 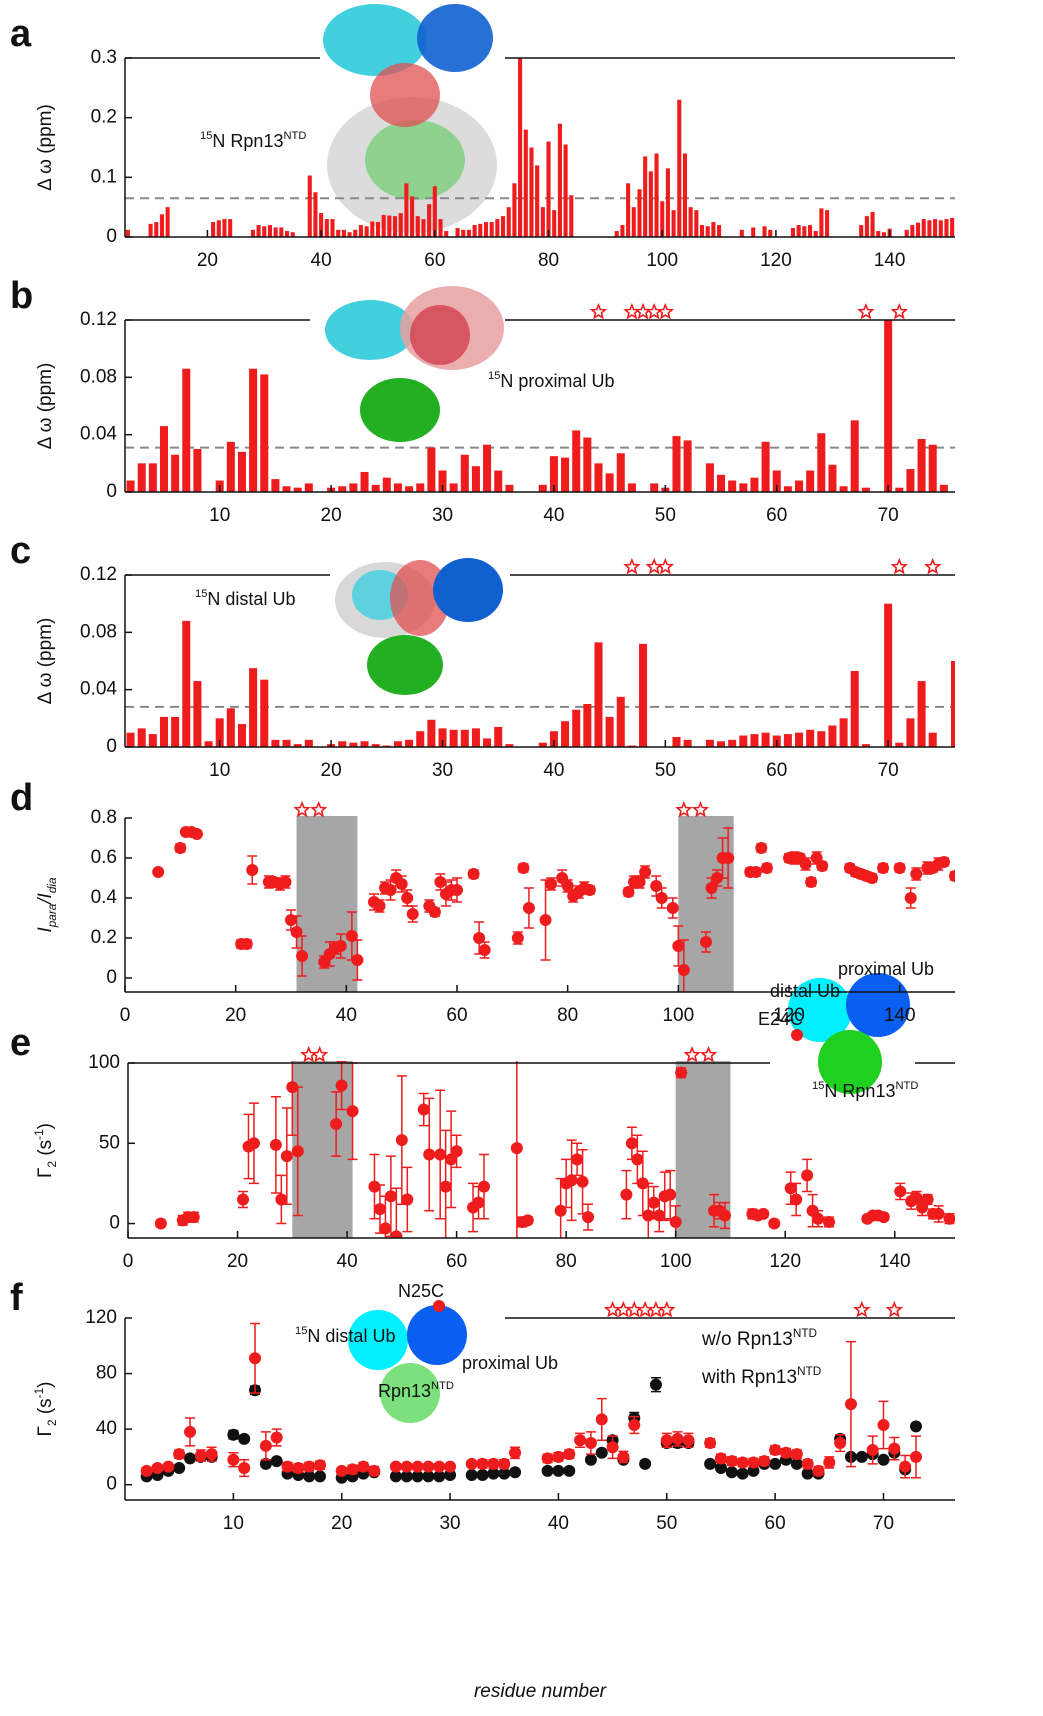 I want to click on annotation: distal Ub, so click(x=805, y=991).